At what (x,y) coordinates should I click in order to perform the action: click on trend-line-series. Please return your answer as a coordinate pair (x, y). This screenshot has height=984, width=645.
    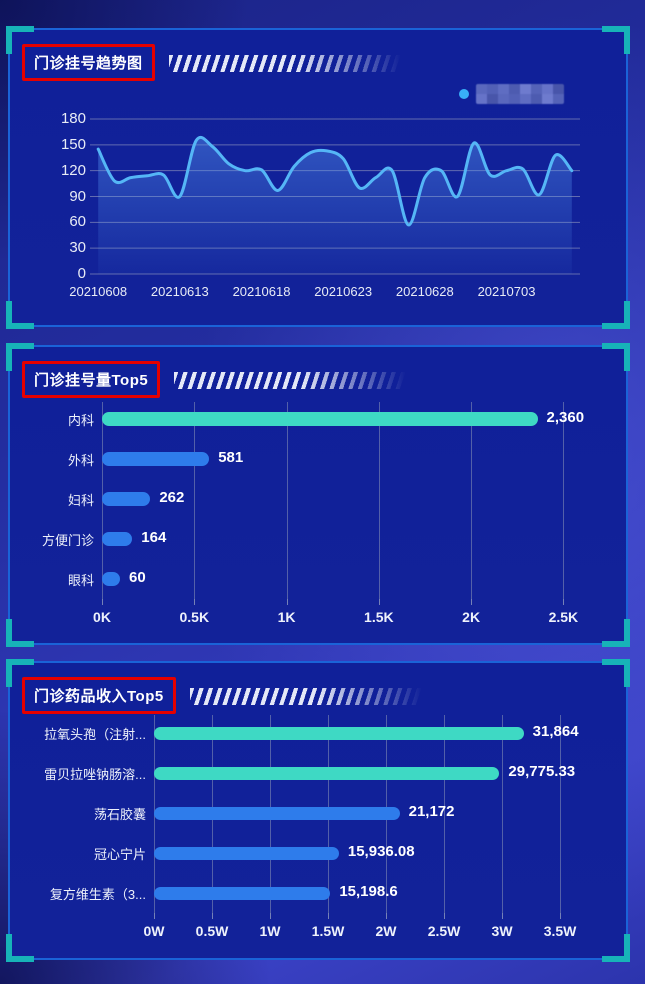
    Looking at the image, I should click on (335, 181).